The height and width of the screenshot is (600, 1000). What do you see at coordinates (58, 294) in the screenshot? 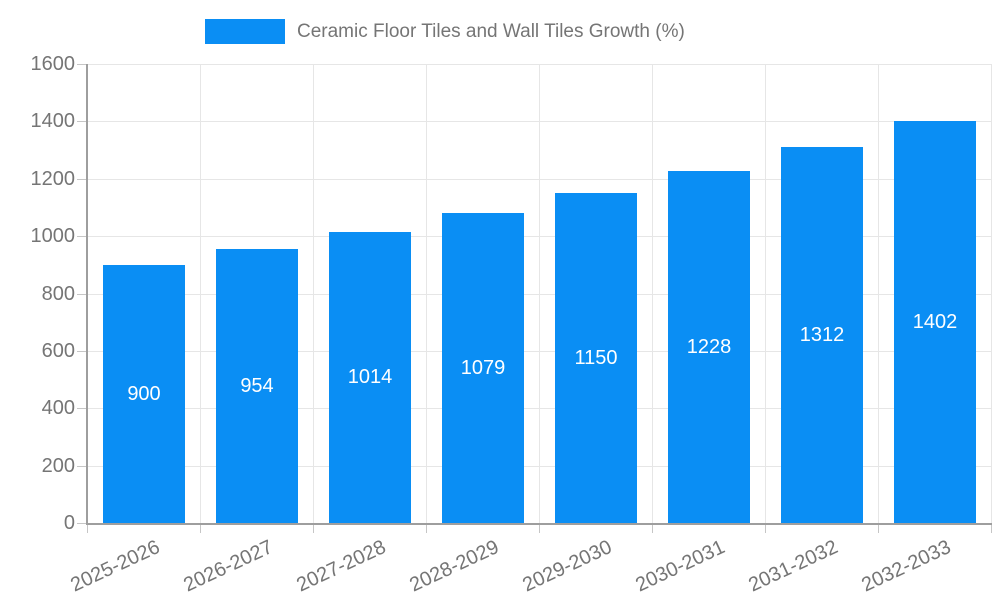
I see `y-axis-tick-label: 800` at bounding box center [58, 294].